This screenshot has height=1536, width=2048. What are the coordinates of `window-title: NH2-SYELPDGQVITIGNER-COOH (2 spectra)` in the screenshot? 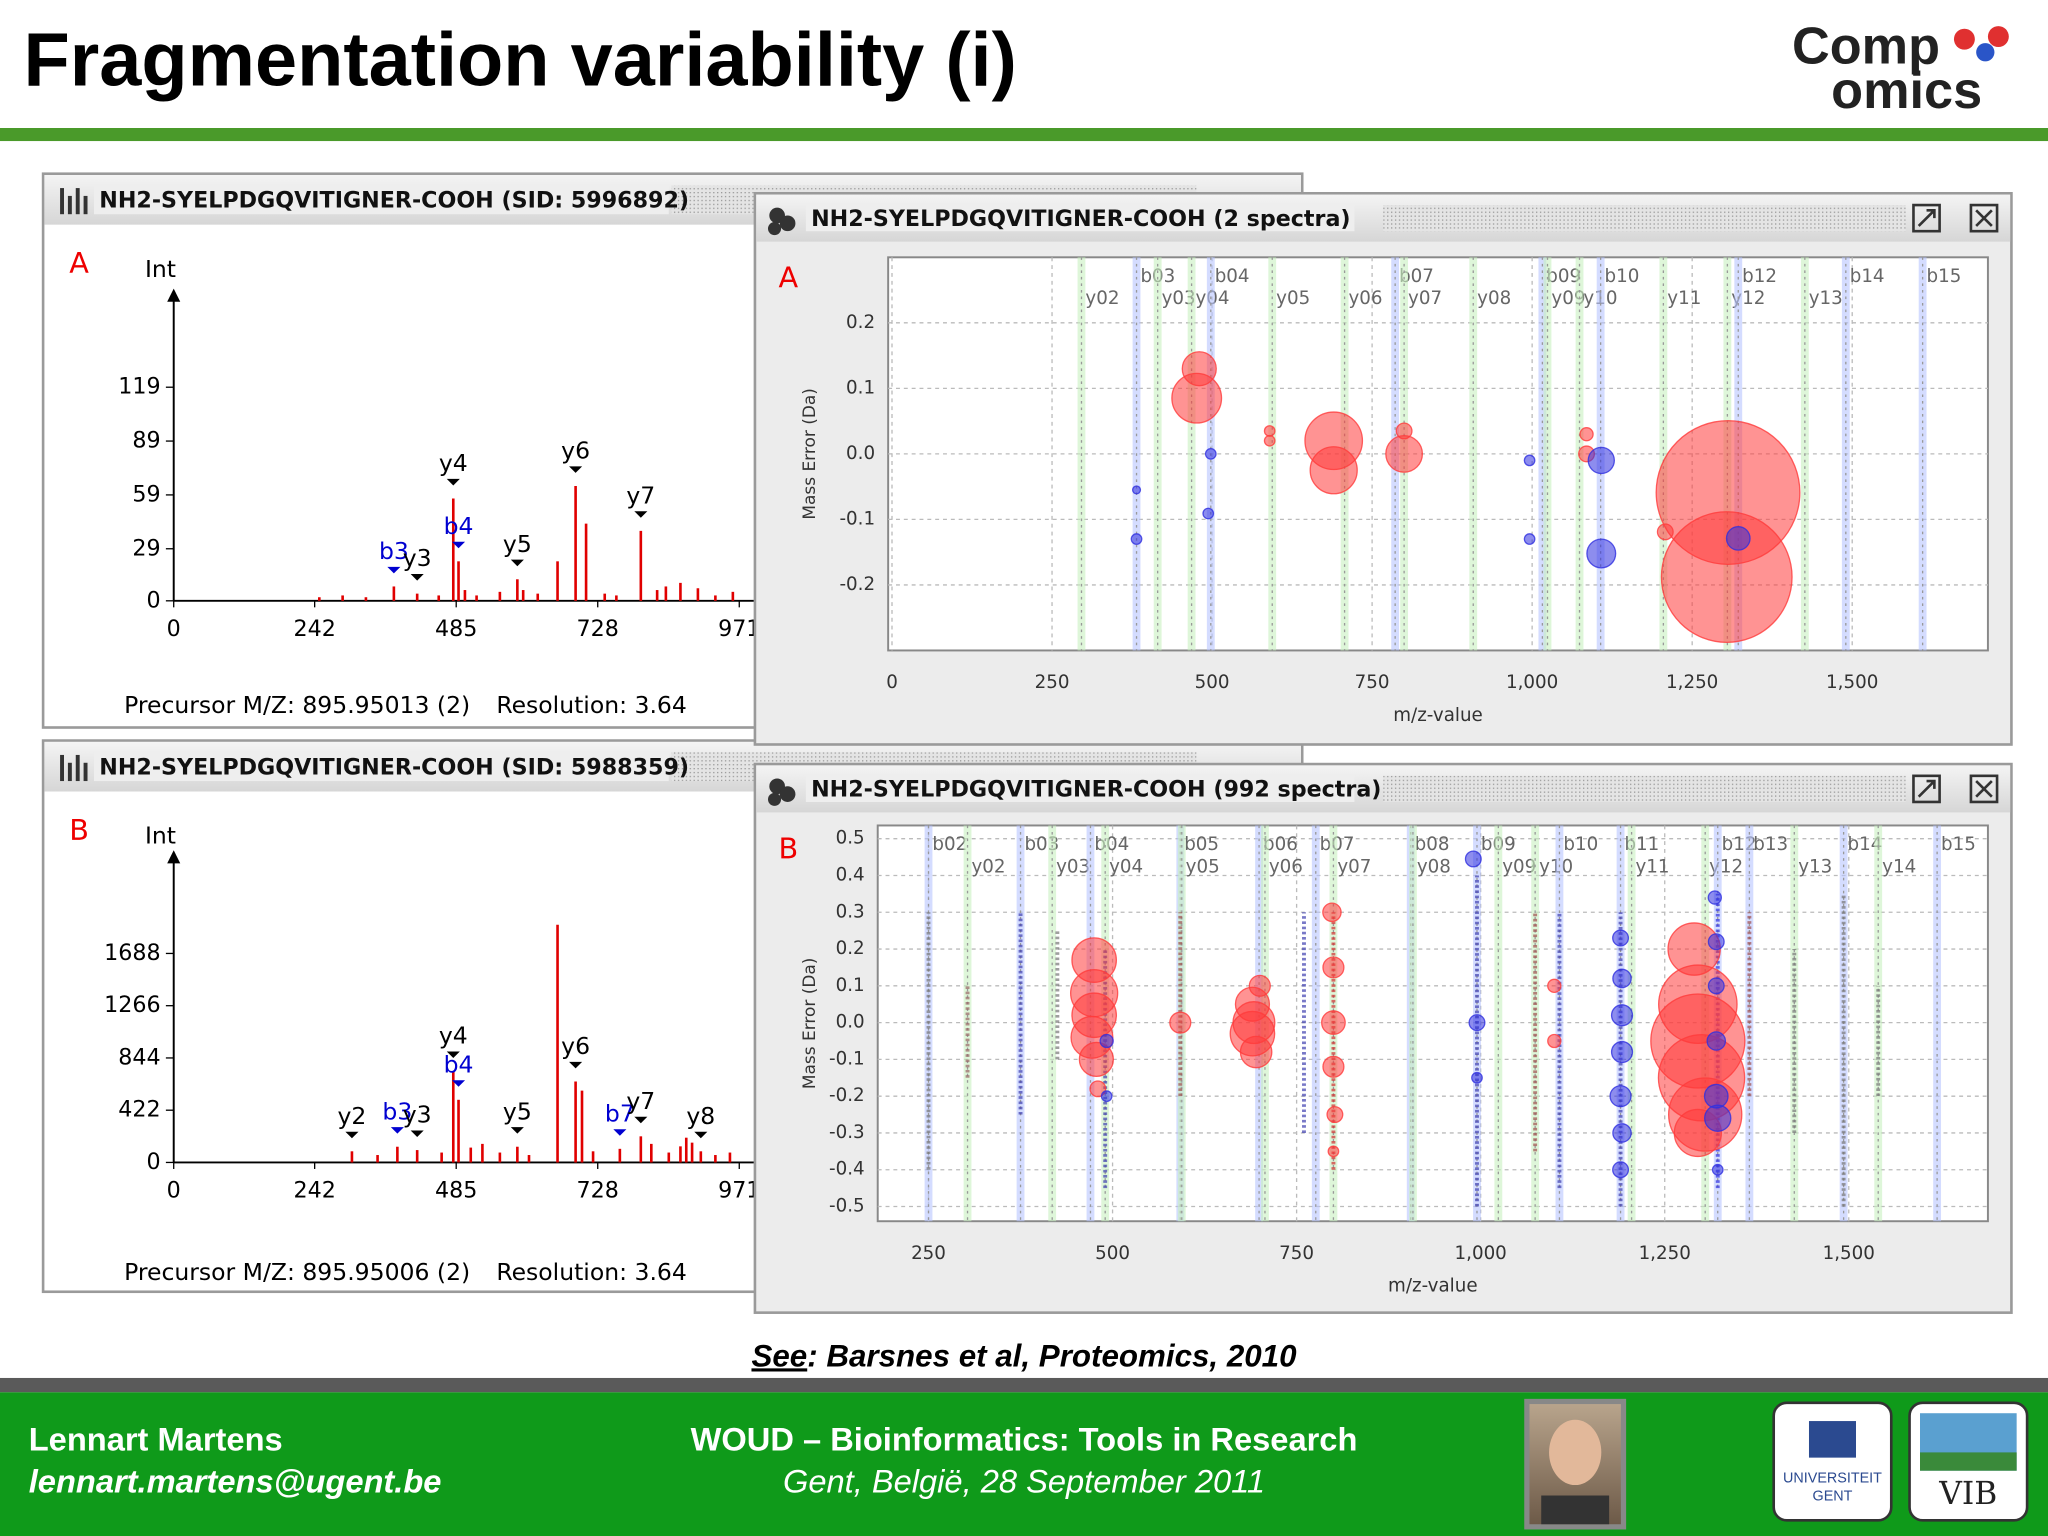 It's located at (1080, 219).